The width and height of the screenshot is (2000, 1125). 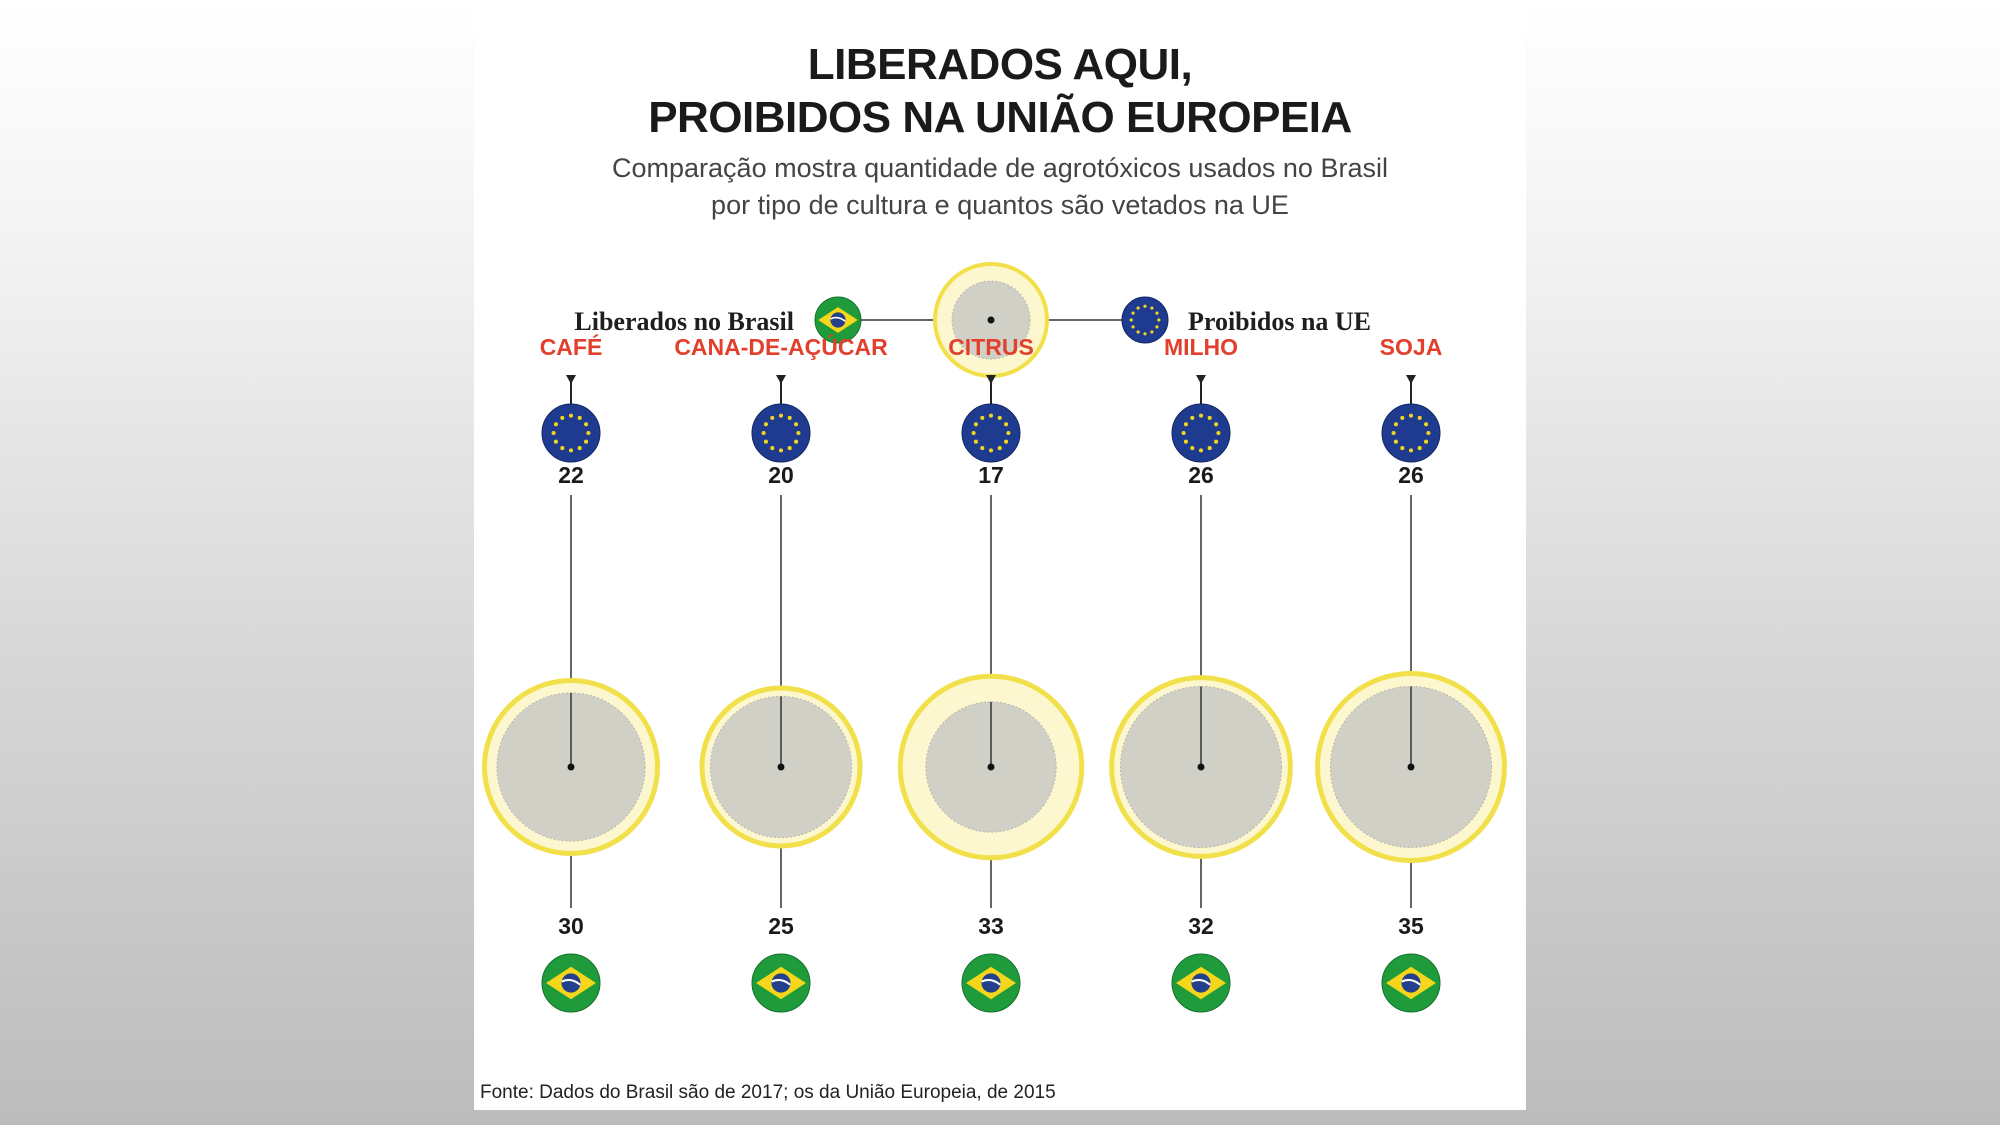 What do you see at coordinates (1411, 673) in the screenshot?
I see `crop-column: SOJA 26 35` at bounding box center [1411, 673].